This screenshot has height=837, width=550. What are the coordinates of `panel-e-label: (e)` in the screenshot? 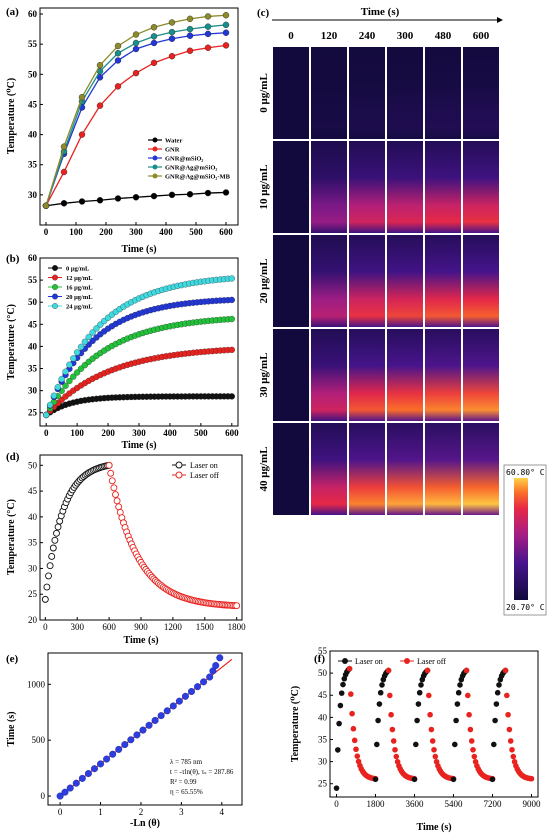 It's located at (12, 659).